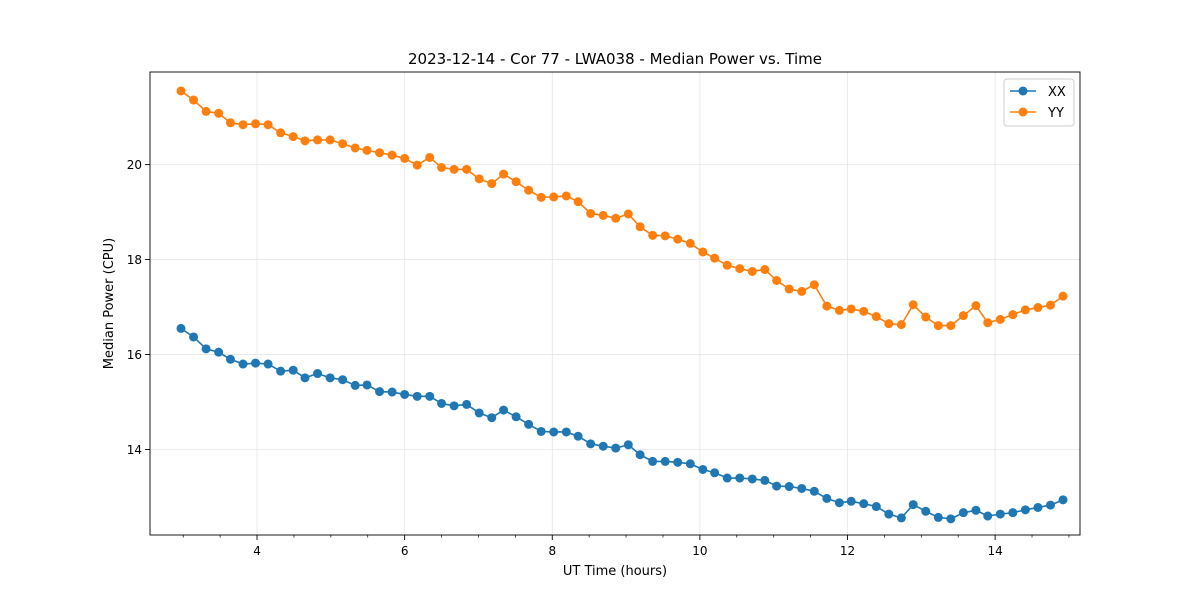 The width and height of the screenshot is (1200, 600). I want to click on y-tick-label: 18, so click(134, 260).